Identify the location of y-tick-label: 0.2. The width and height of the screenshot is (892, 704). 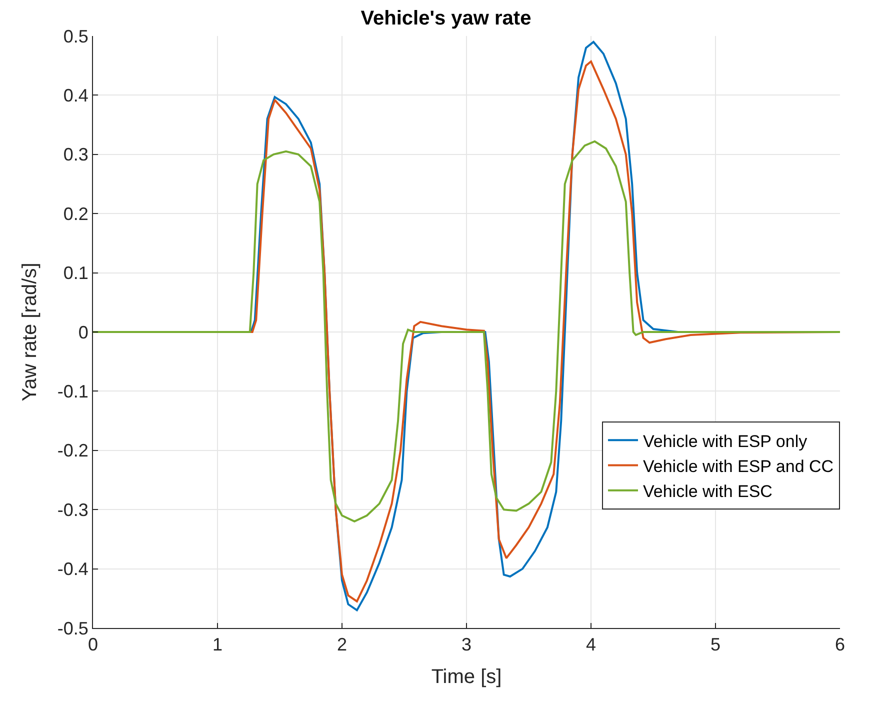
(75, 214).